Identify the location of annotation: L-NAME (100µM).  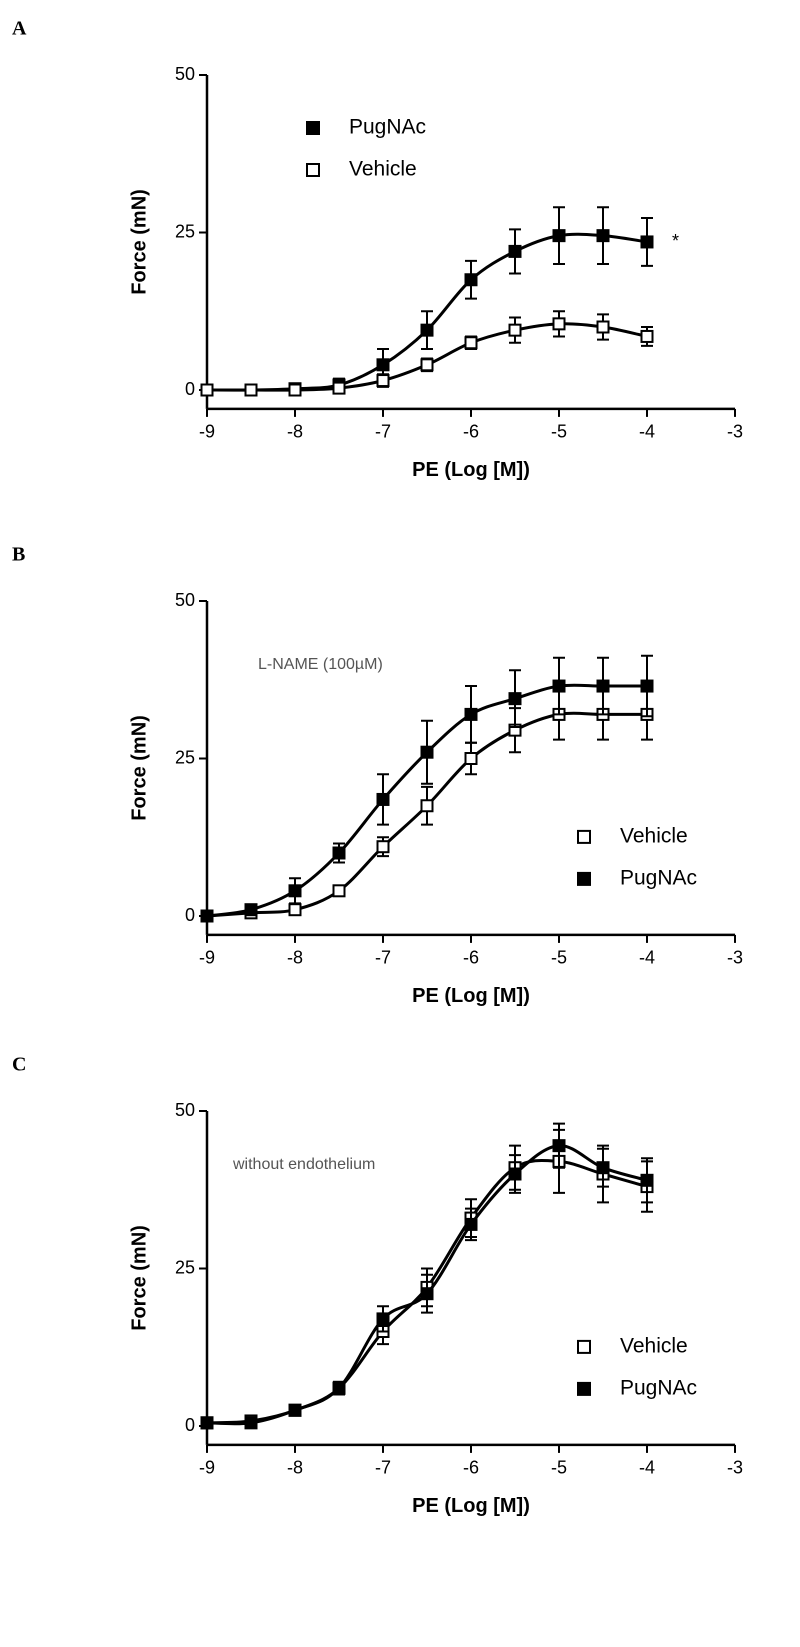
(320, 664).